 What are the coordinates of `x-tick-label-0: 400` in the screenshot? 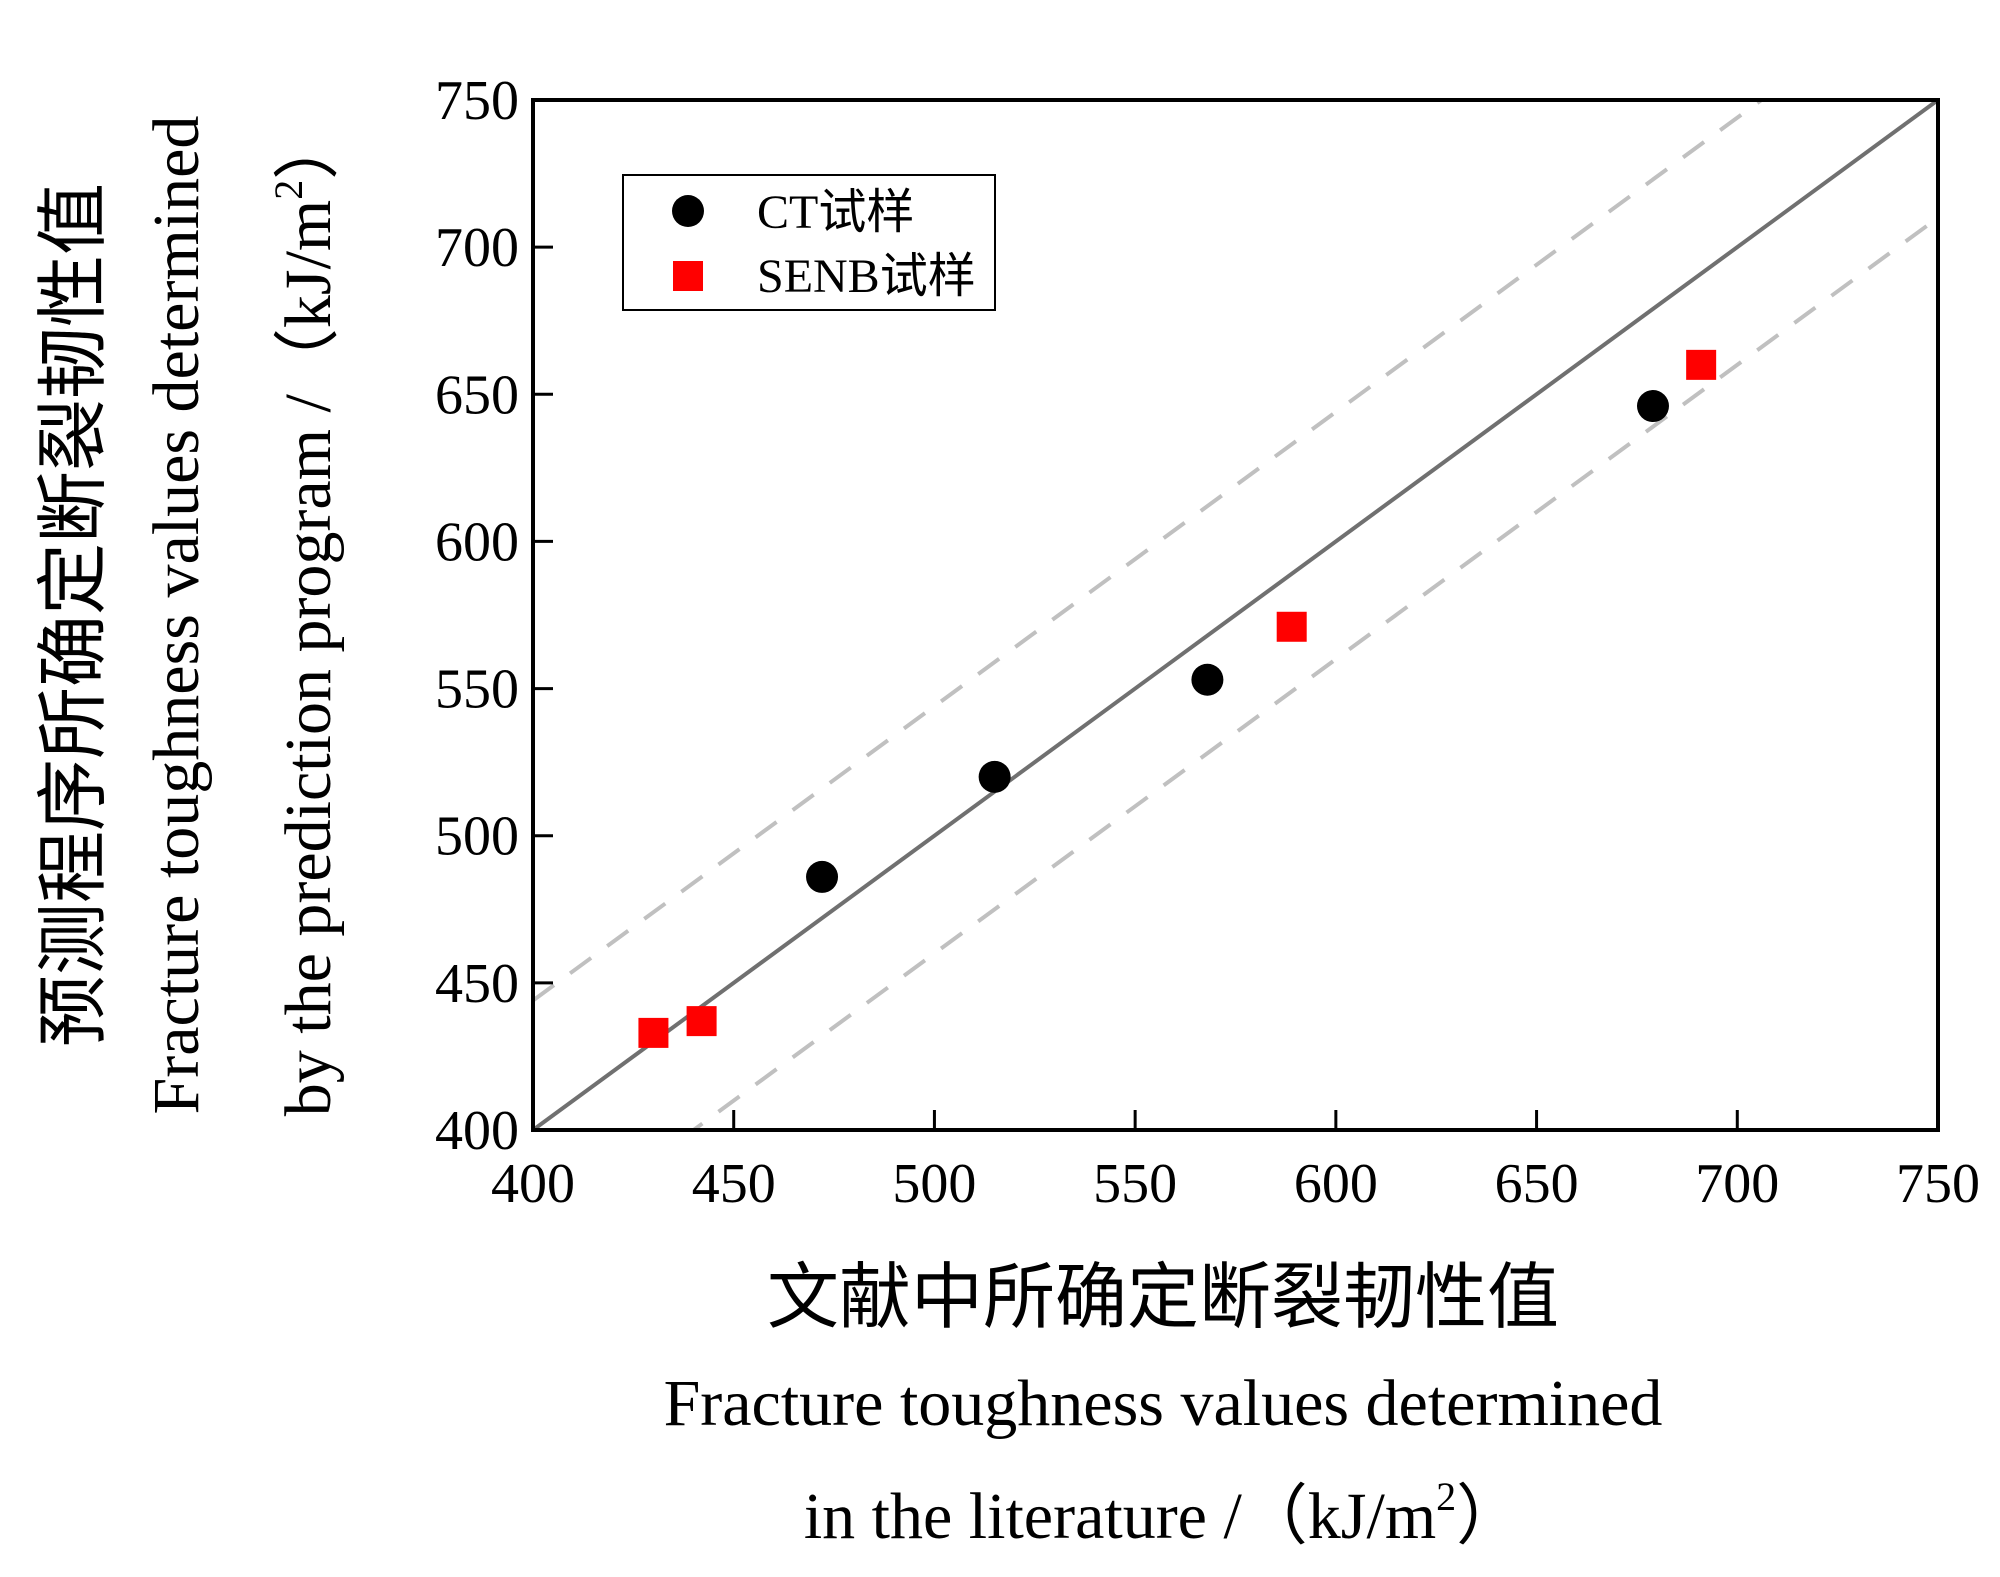 It's located at (533, 1184).